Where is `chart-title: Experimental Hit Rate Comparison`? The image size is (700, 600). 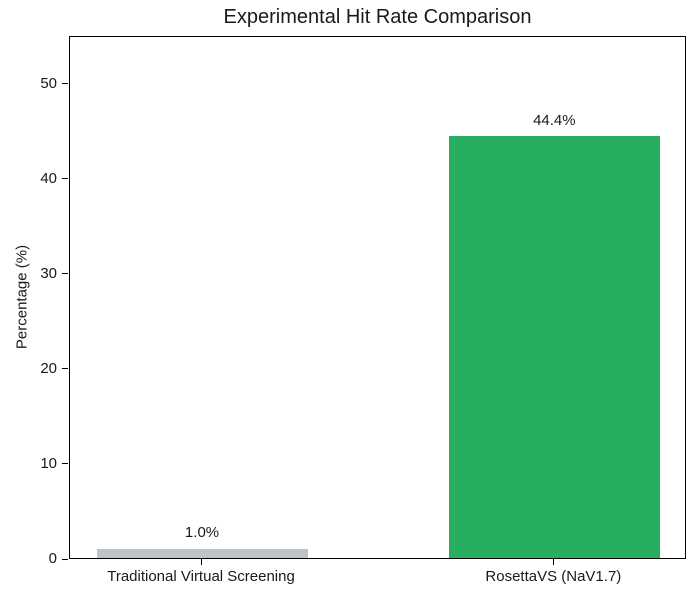 chart-title: Experimental Hit Rate Comparison is located at coordinates (377, 17).